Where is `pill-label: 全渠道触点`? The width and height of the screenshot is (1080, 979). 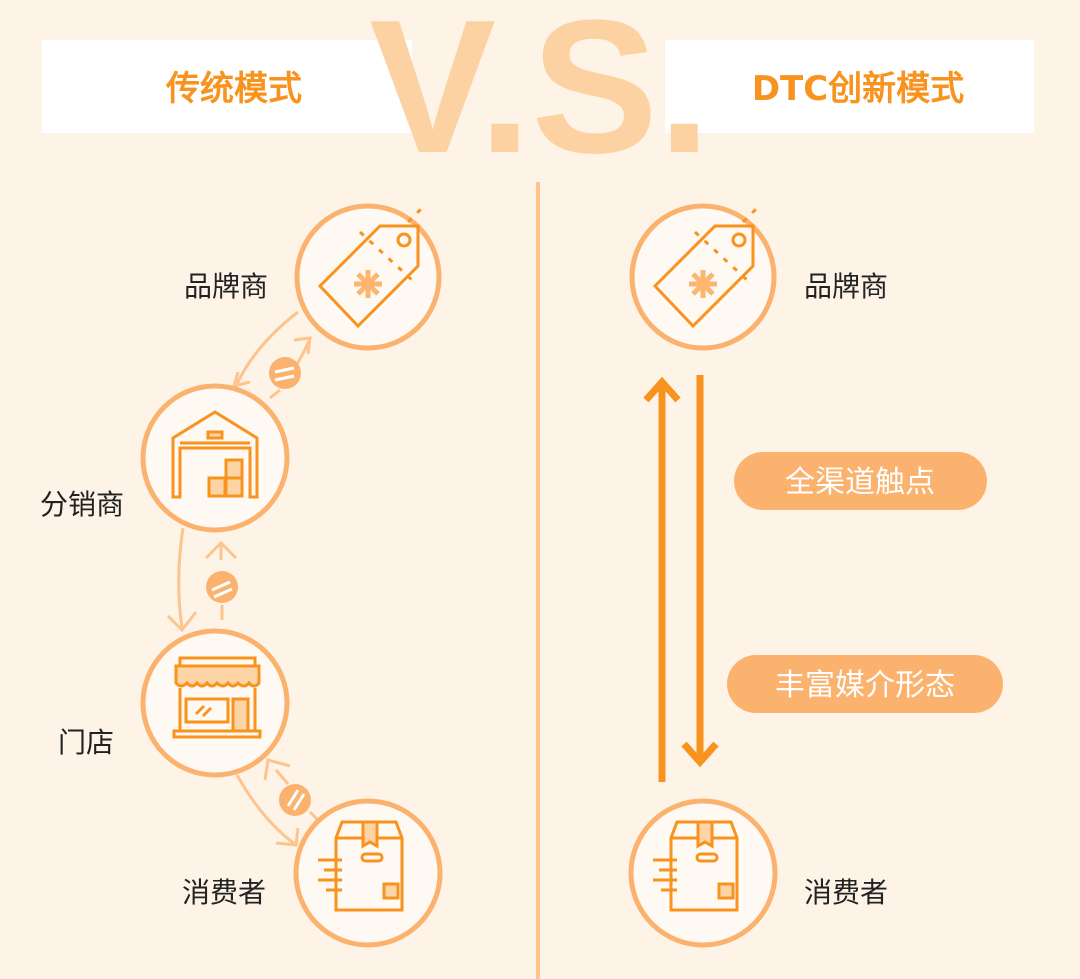
pill-label: 全渠道触点 is located at coordinates (860, 482).